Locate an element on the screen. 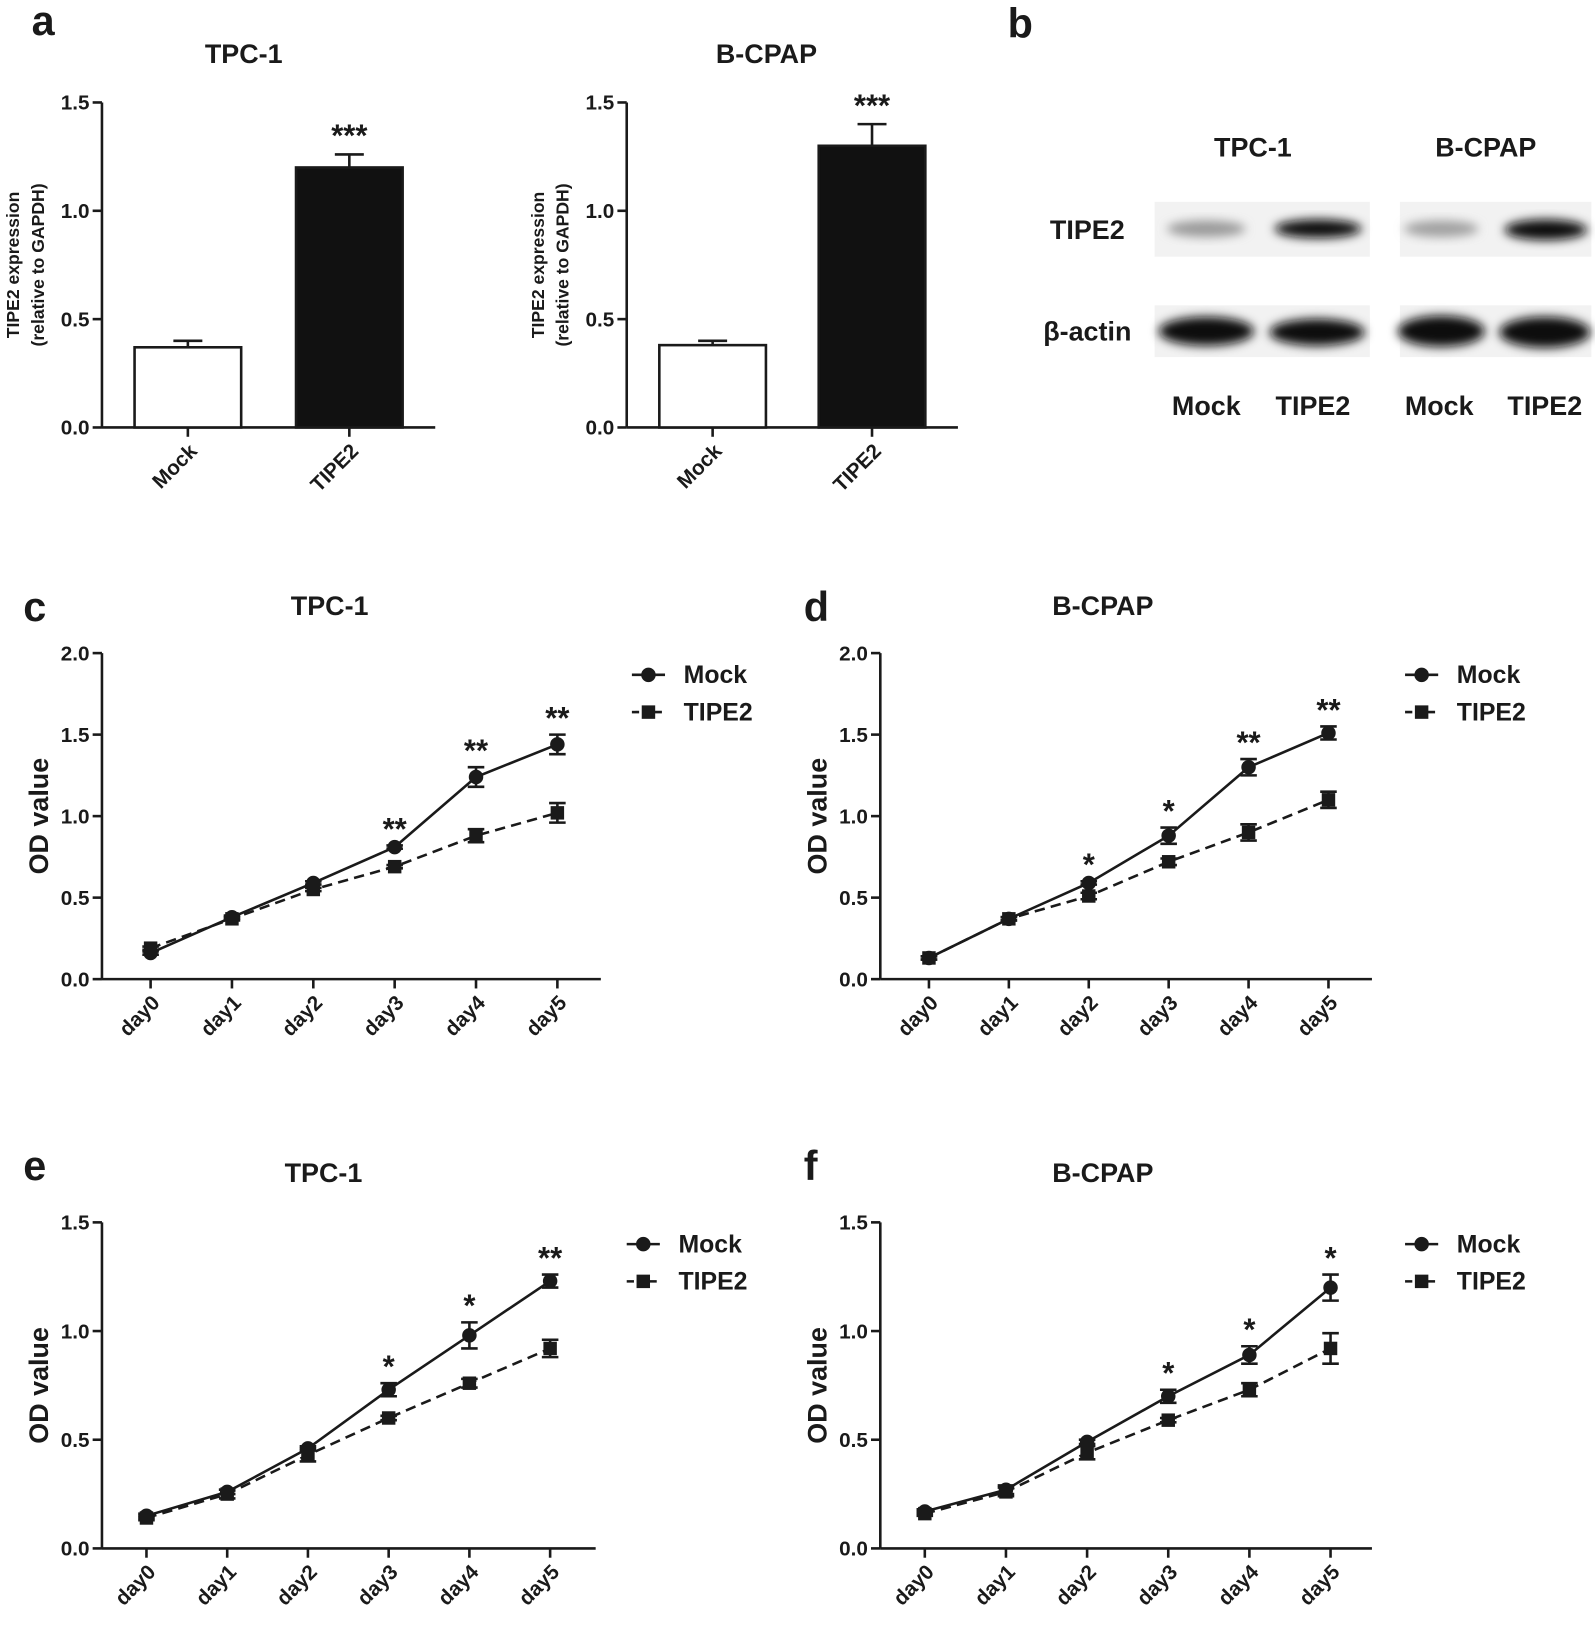 The image size is (1595, 1625). panel-label: e is located at coordinates (34, 1166).